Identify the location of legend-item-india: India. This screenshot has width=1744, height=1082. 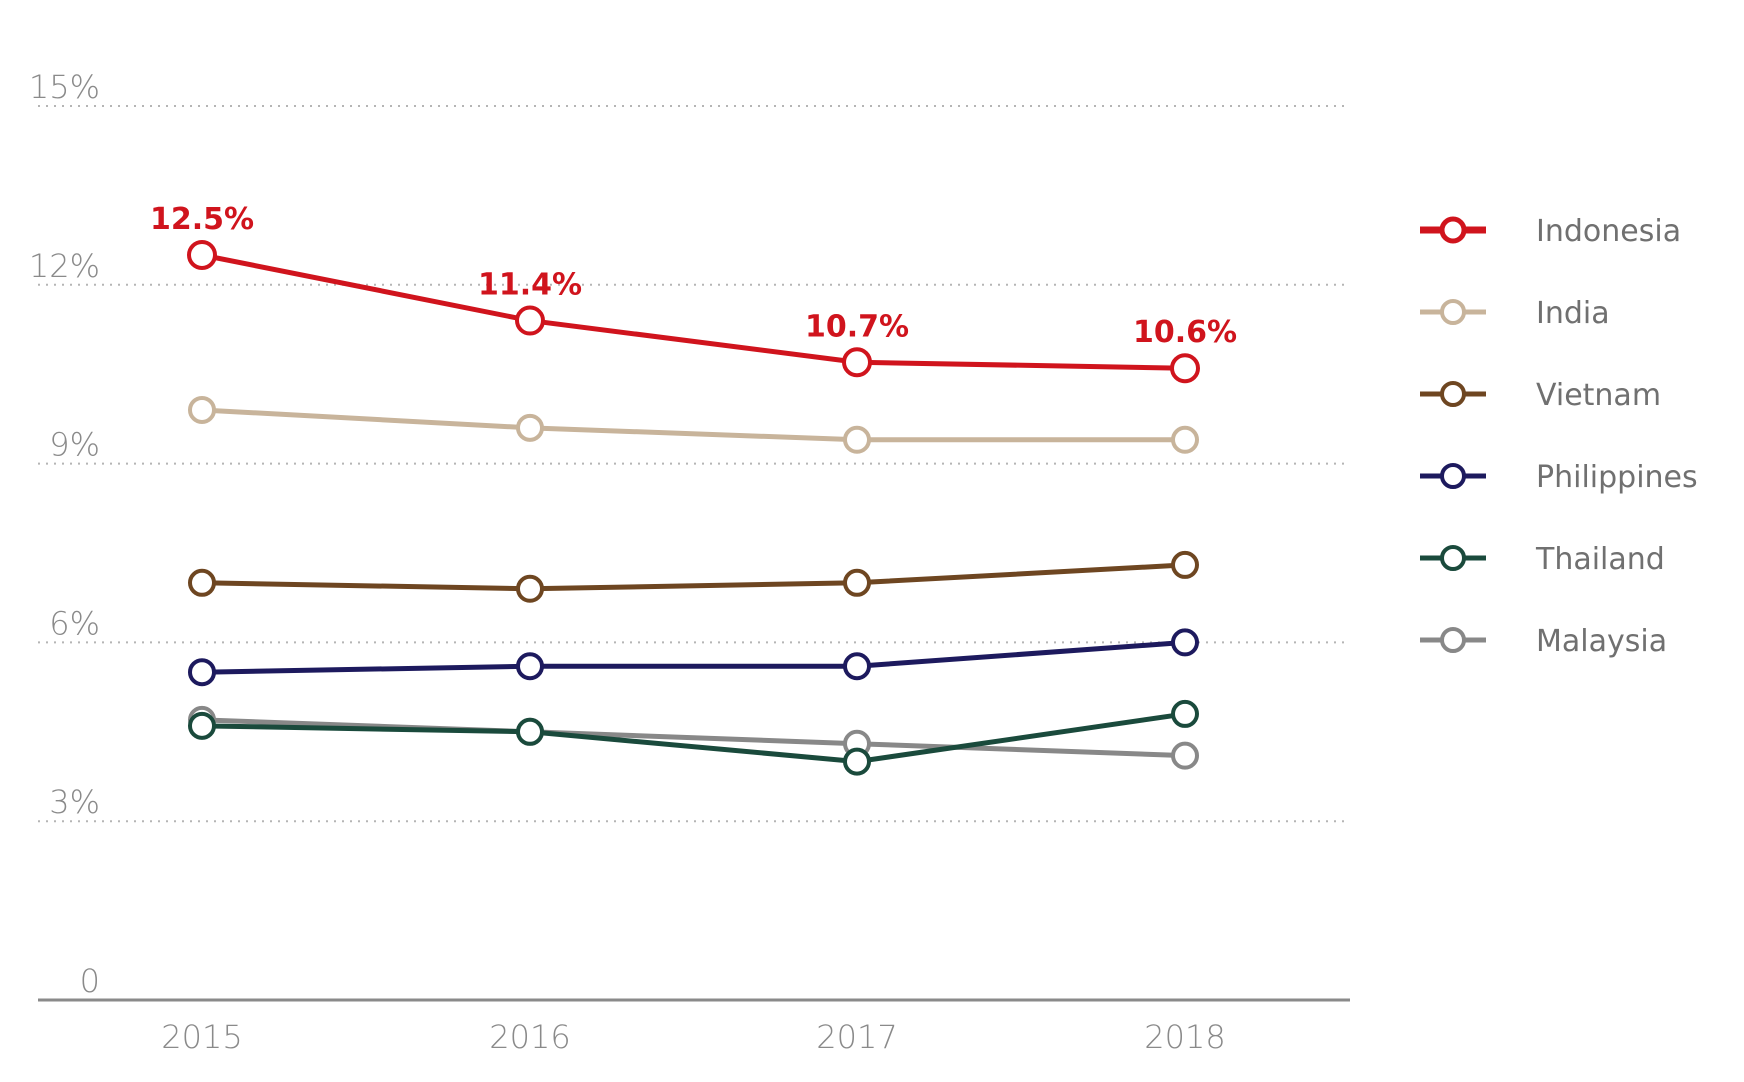
(1515, 313).